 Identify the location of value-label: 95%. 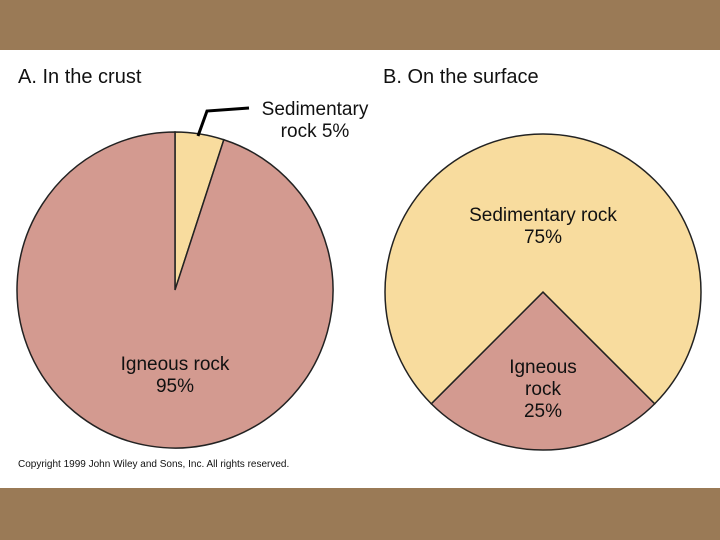
(175, 386).